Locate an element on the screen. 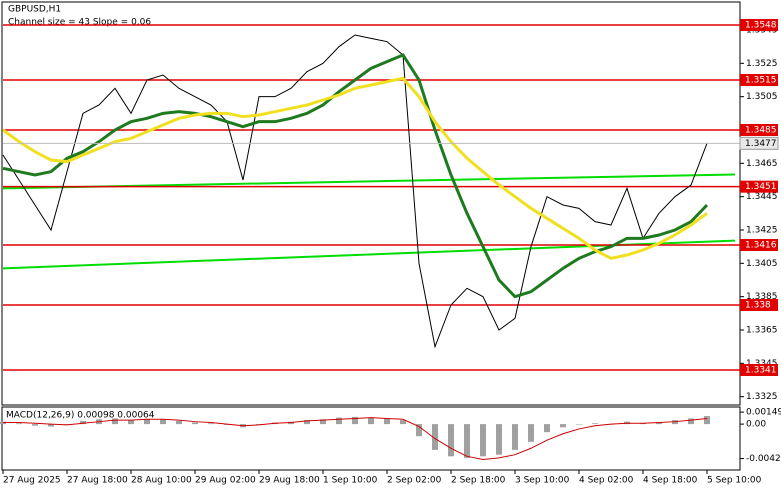  chart-subtitle: Channel size = 43 Slope = 0.06 is located at coordinates (79, 23).